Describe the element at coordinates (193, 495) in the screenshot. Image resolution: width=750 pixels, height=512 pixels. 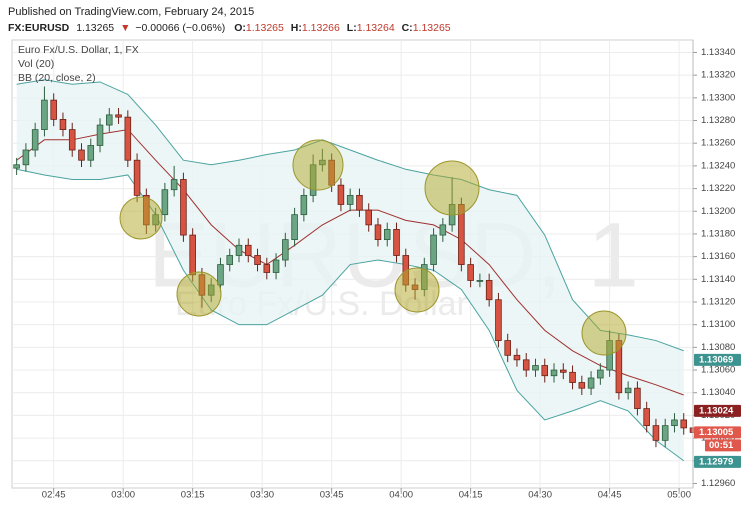
I see `x-tick-label: 03:15` at that location.